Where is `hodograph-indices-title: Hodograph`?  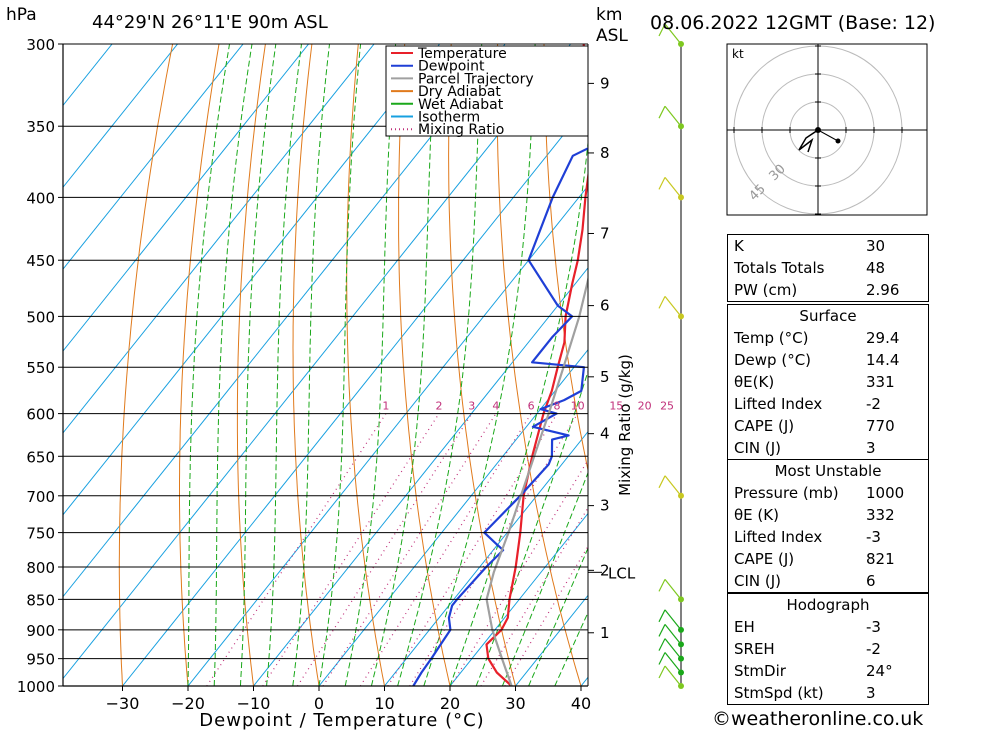 hodograph-indices-title: Hodograph is located at coordinates (828, 605).